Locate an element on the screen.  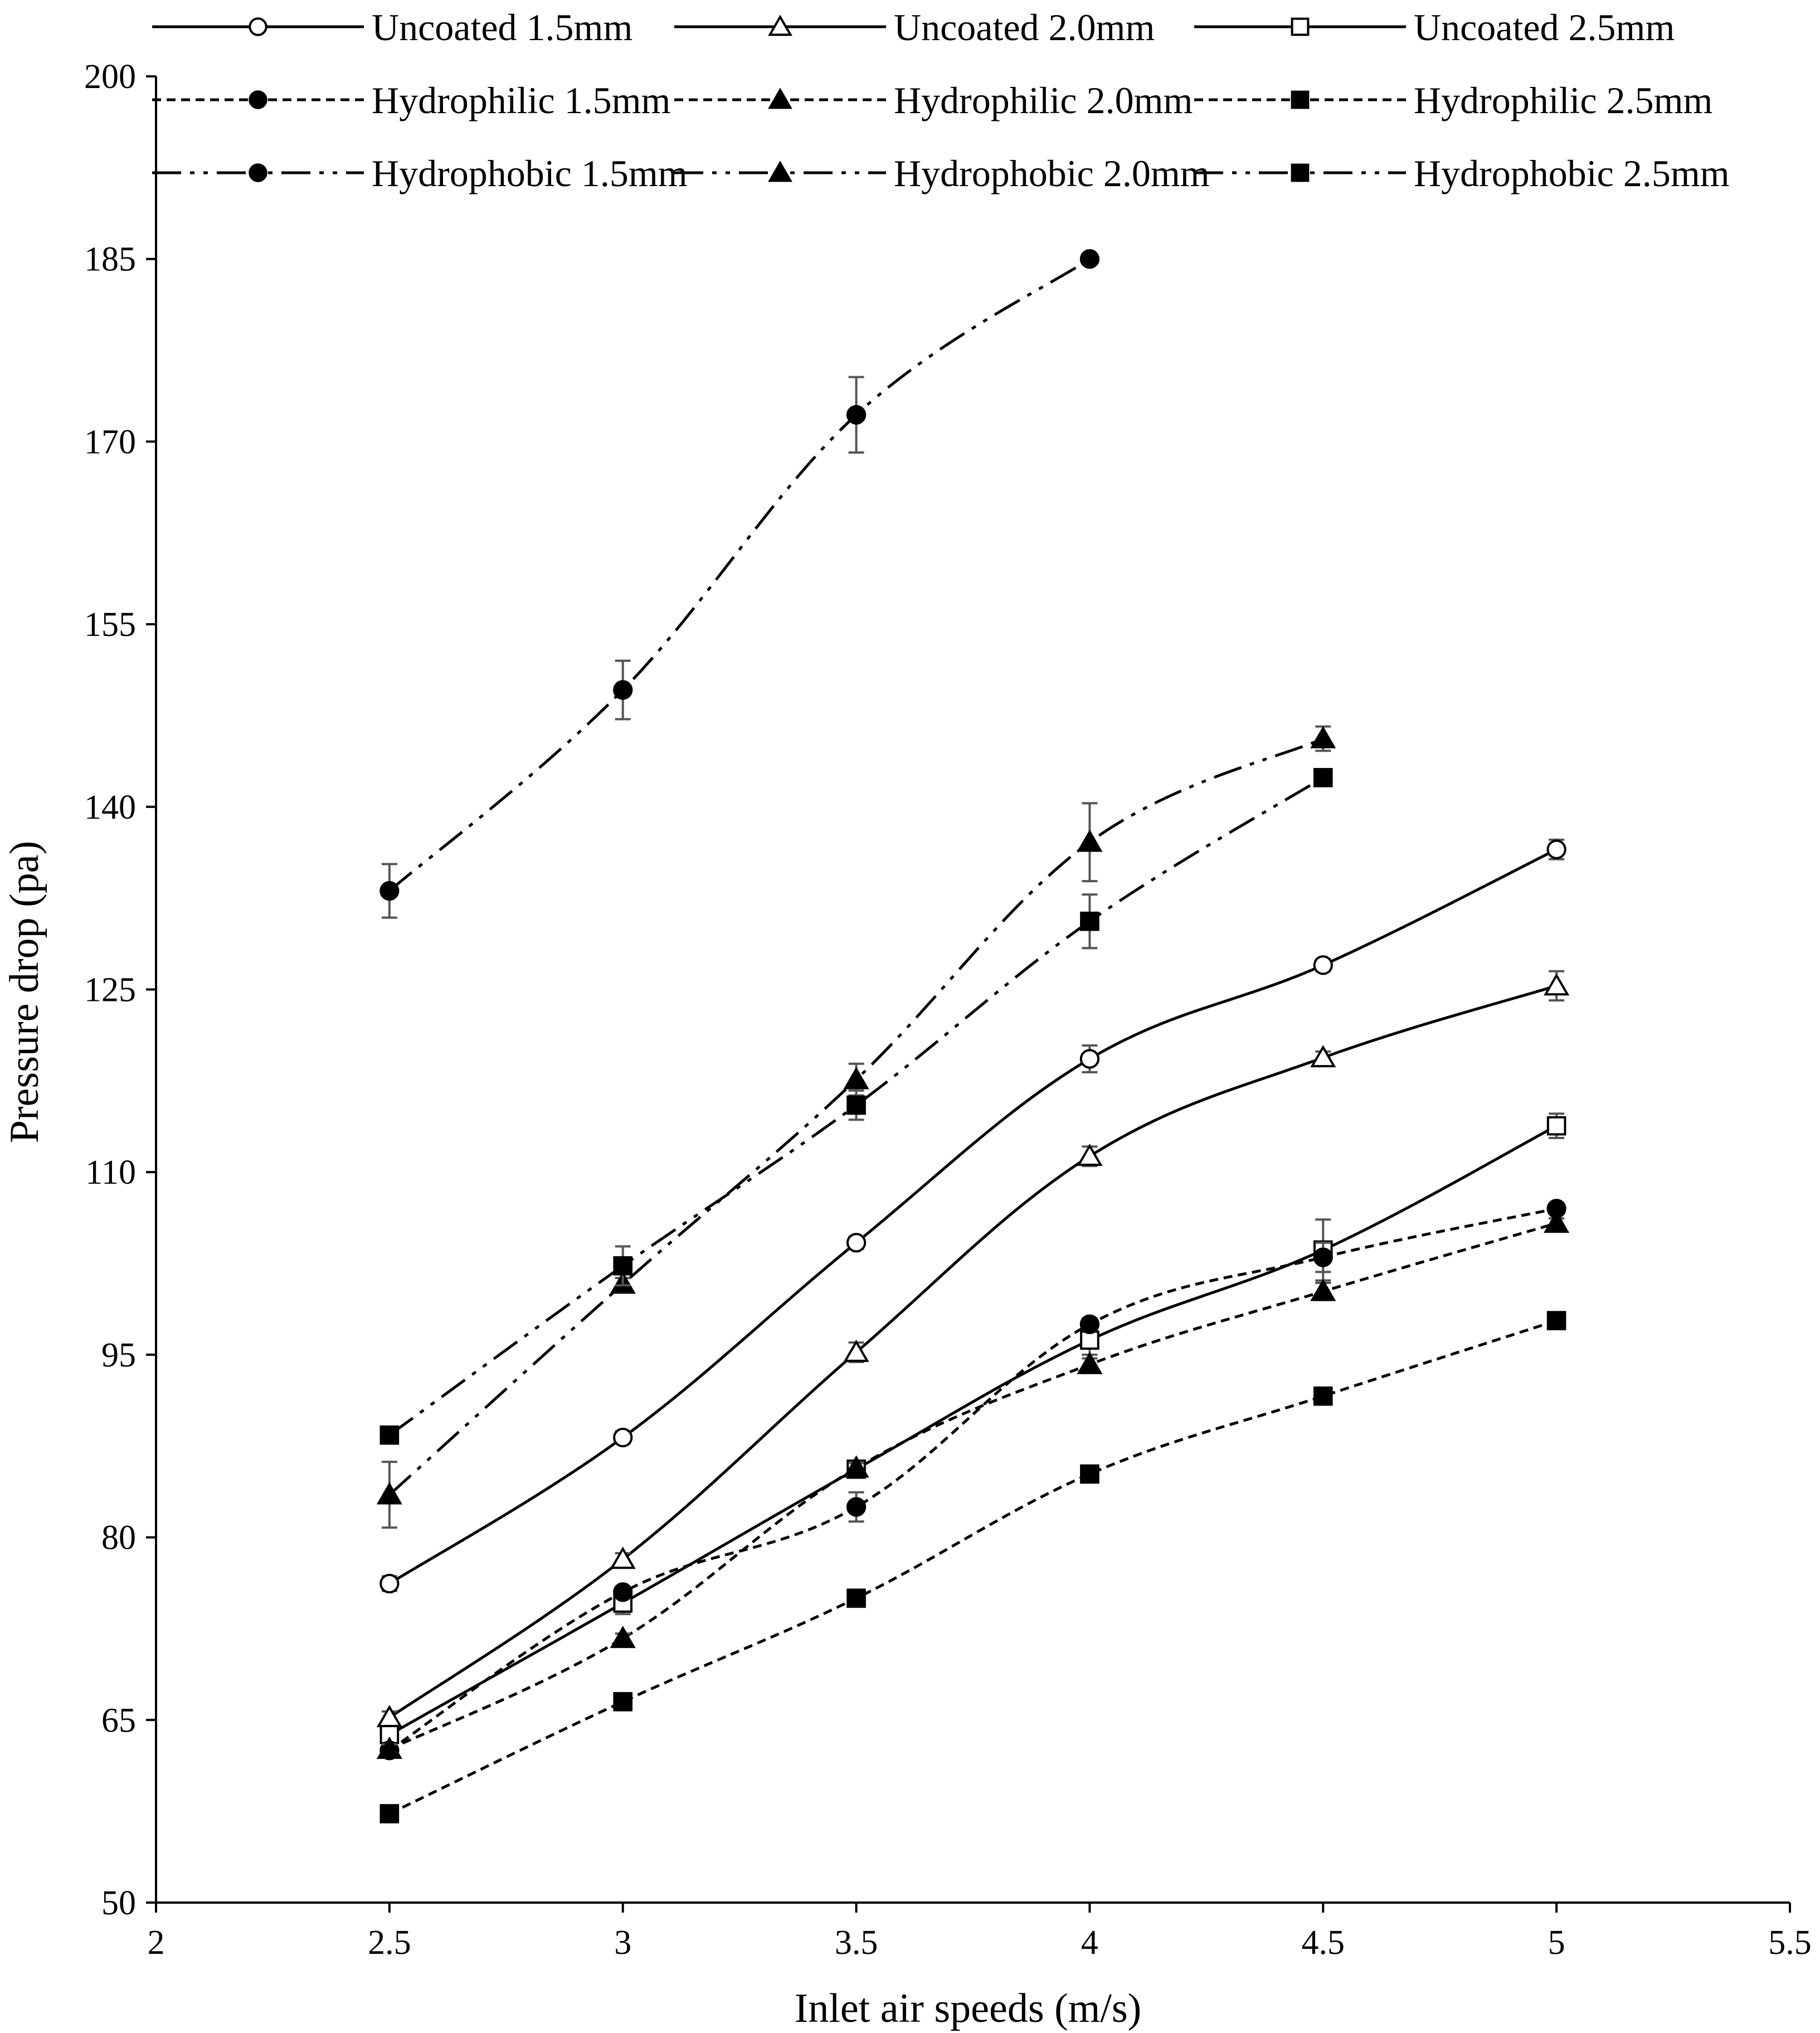
y-tick-label: 125 is located at coordinates (110, 990).